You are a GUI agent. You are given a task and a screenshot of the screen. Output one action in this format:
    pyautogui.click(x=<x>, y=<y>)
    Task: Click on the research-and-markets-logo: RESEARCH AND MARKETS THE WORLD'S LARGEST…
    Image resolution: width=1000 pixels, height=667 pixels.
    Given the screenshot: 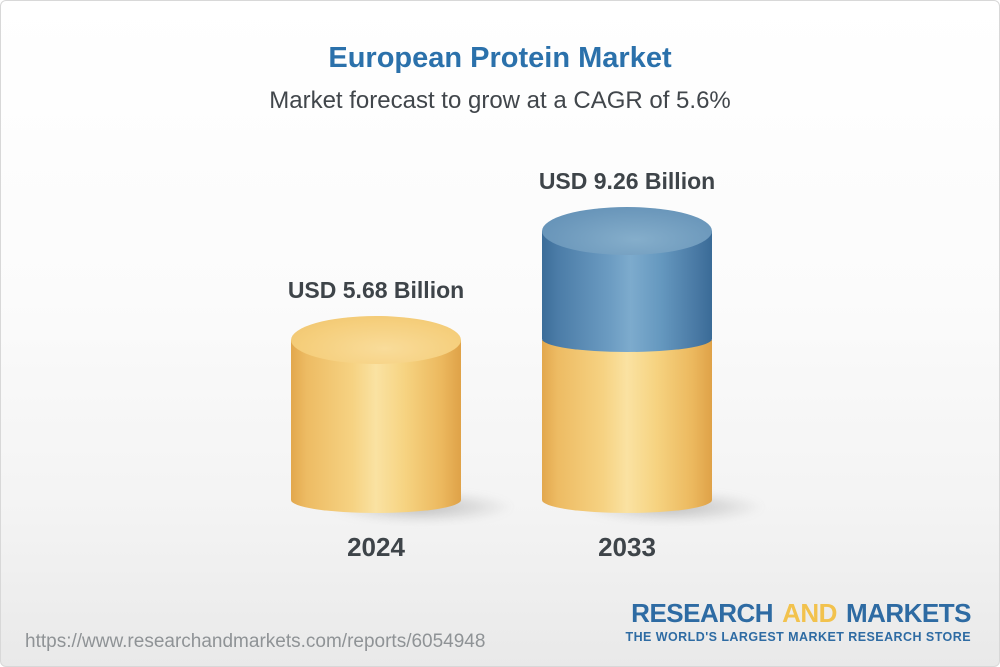 What is the action you would take?
    pyautogui.click(x=798, y=622)
    